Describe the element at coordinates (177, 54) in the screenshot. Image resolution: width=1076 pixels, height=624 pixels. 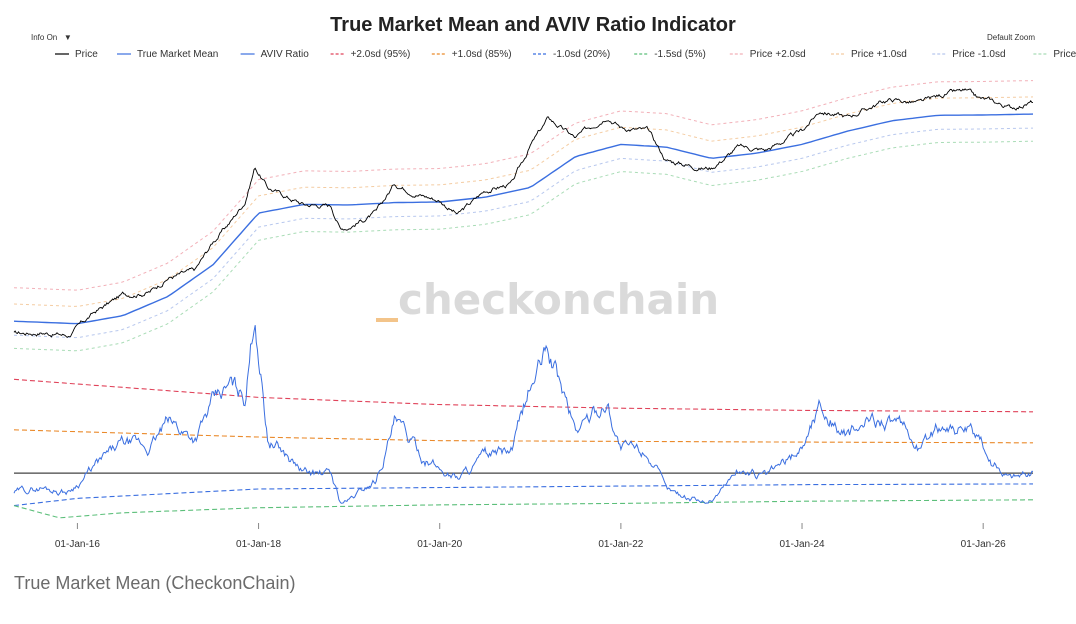
I see `legend-label-tmm: True Market Mean` at that location.